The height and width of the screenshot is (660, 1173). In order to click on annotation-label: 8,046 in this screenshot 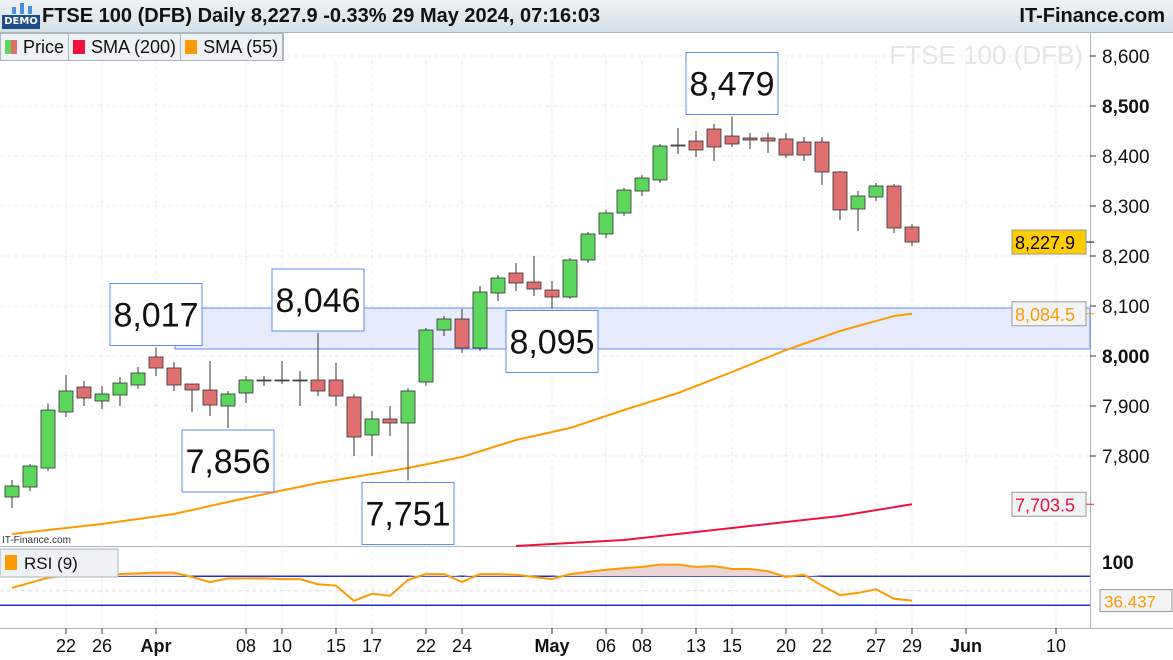, I will do `click(317, 301)`.